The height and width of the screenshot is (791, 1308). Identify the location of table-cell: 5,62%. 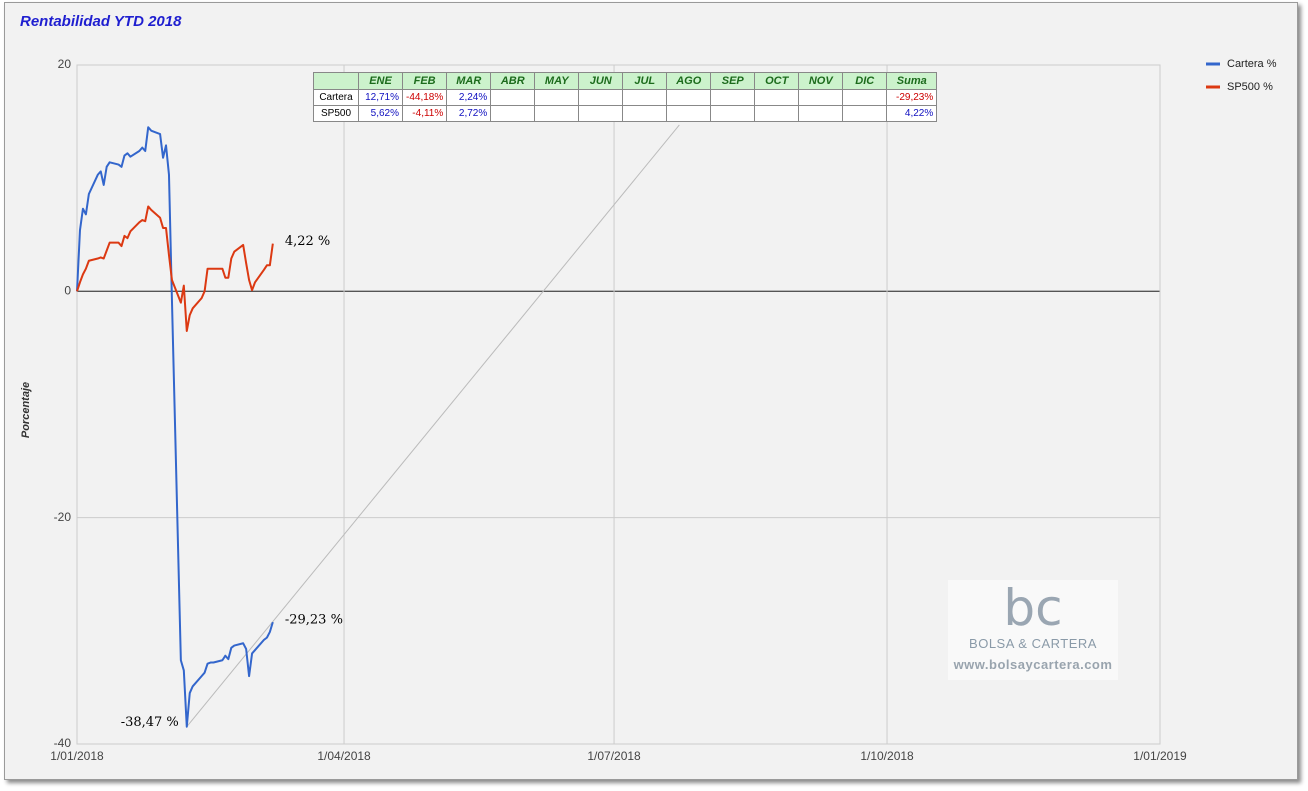
(380, 113).